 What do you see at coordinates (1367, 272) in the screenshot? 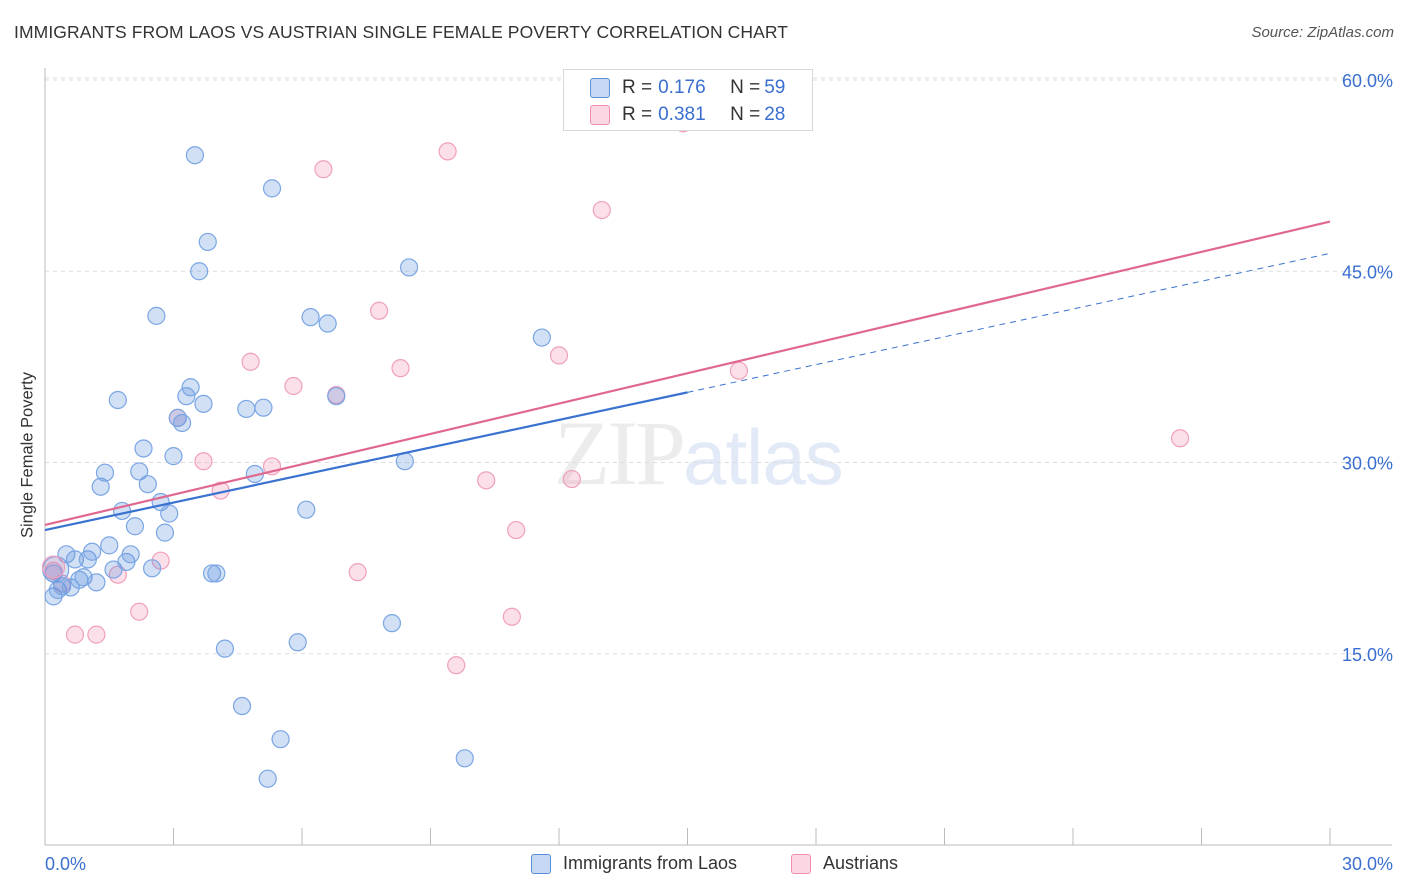
I see `y-tick-label: 45.0%` at bounding box center [1367, 272].